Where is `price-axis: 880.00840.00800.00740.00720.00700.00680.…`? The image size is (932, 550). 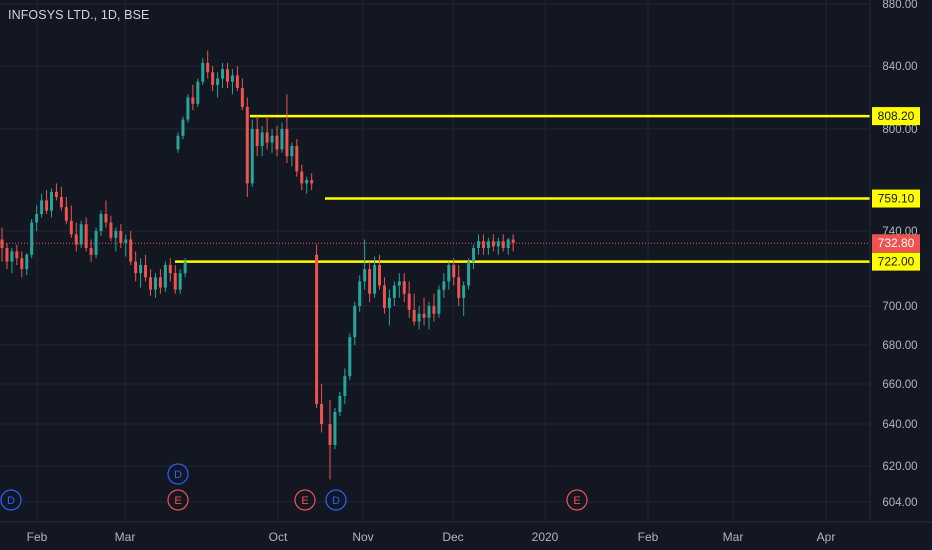 price-axis: 880.00840.00800.00740.00720.00700.00680.… is located at coordinates (896, 254).